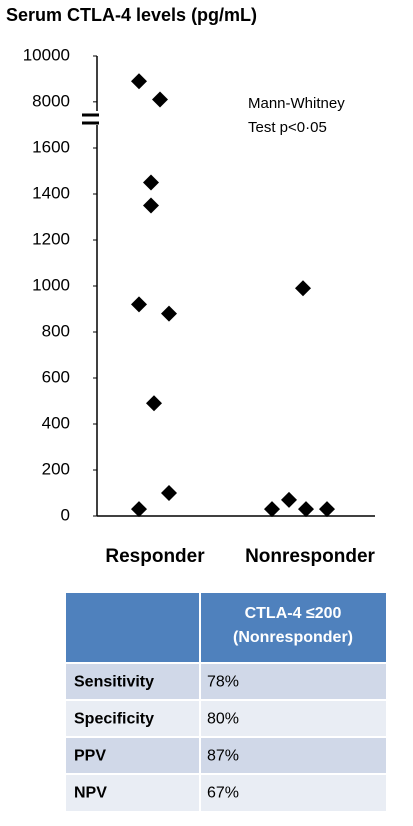 This screenshot has height=826, width=413. I want to click on table-header, so click(226, 628).